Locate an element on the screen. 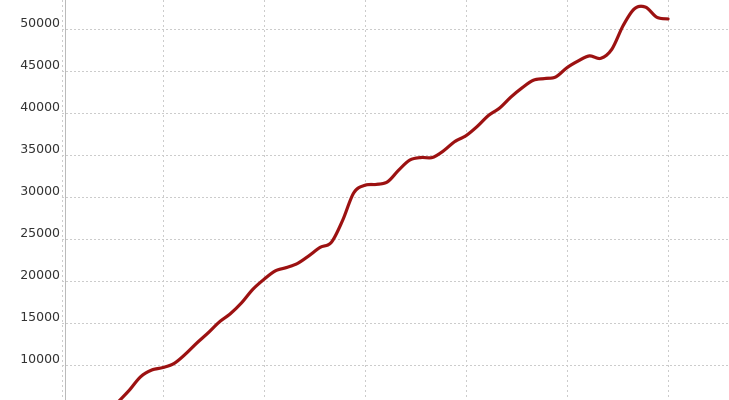 This screenshot has height=400, width=729. y-axis-tick-label: 30000 is located at coordinates (40, 190).